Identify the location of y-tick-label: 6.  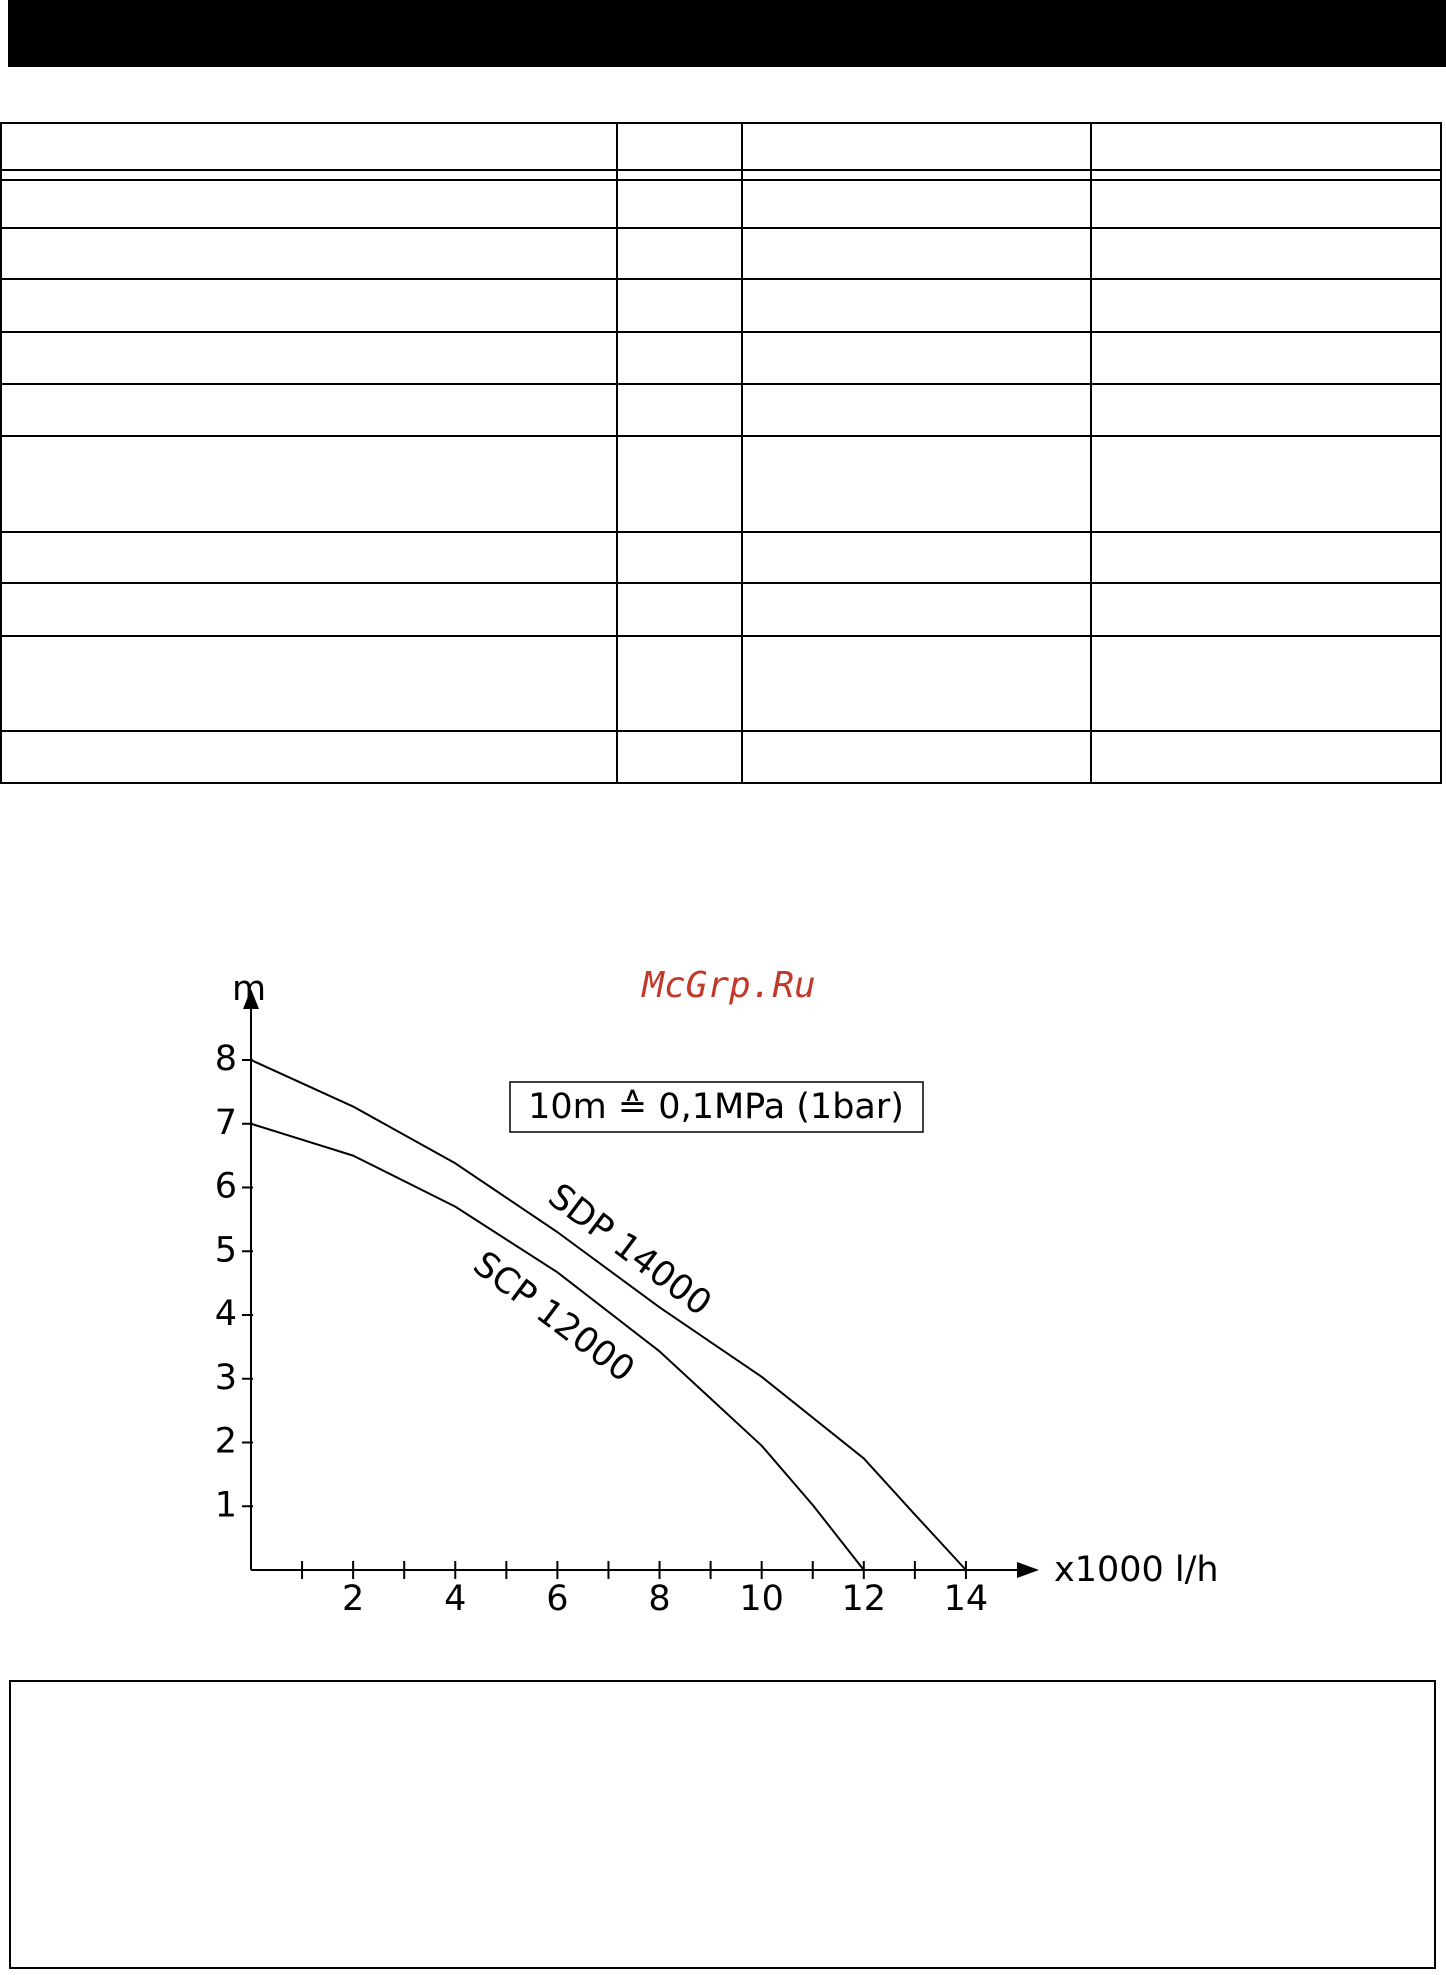
(226, 1187).